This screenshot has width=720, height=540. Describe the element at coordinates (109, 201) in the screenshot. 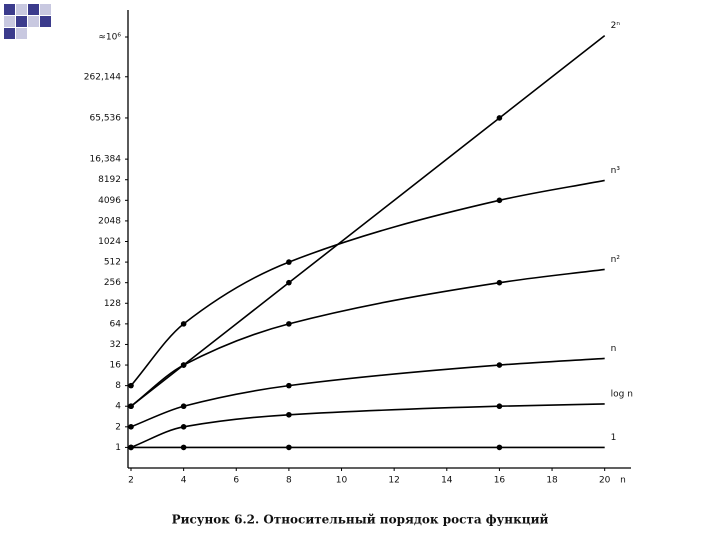

I see `y-tick-label: 4096` at that location.